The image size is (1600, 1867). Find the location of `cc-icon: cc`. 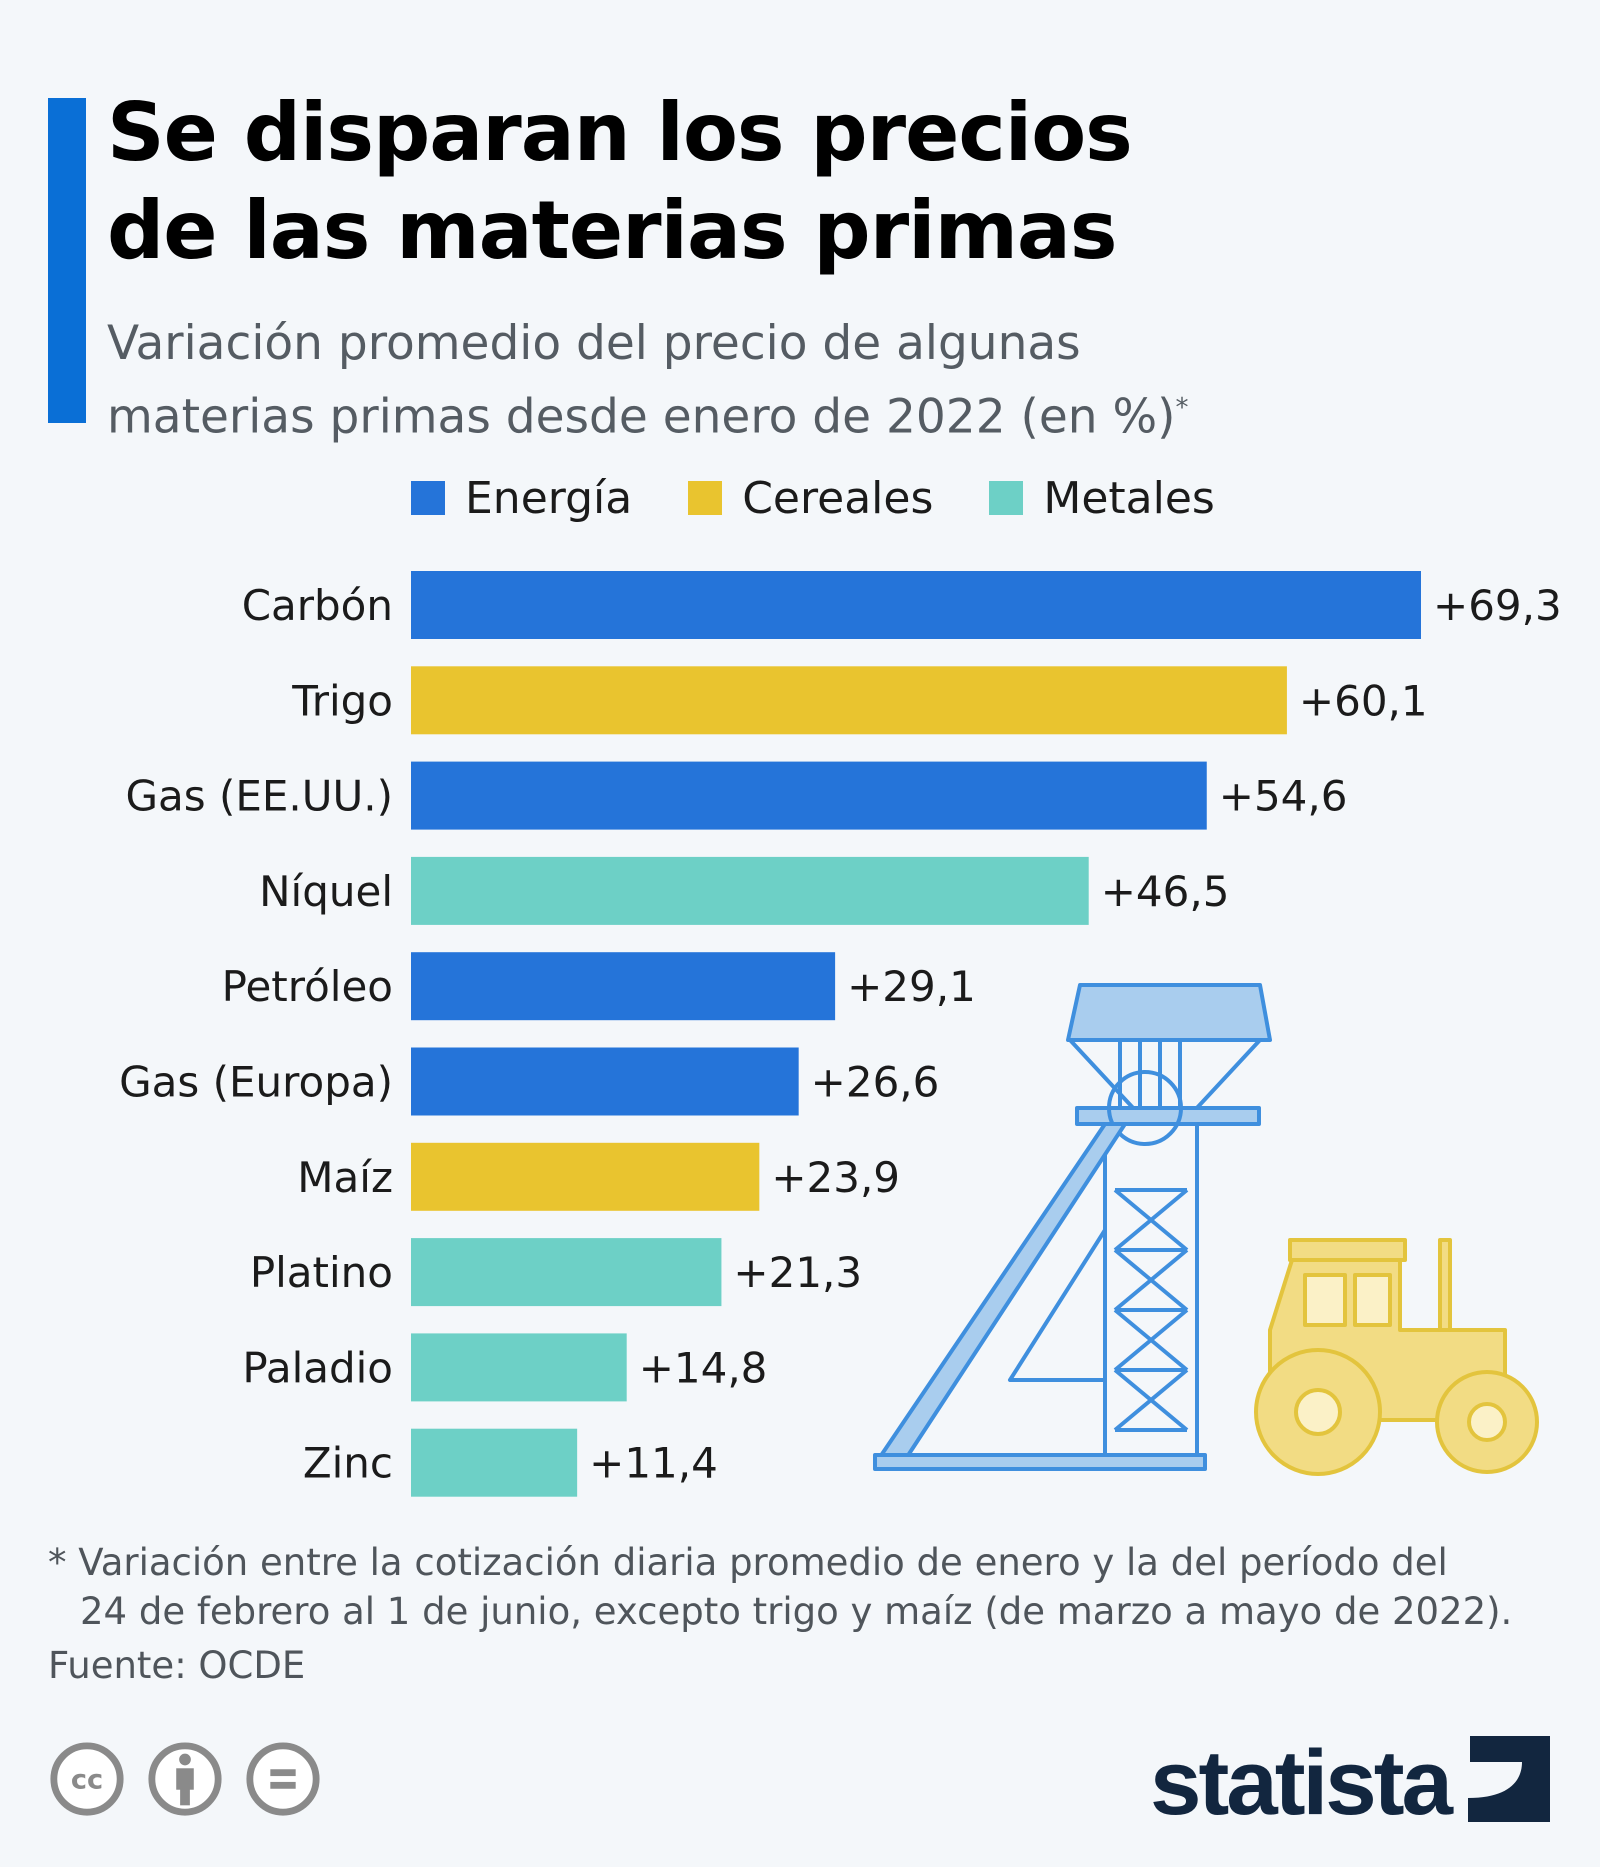

cc-icon: cc is located at coordinates (87, 1779).